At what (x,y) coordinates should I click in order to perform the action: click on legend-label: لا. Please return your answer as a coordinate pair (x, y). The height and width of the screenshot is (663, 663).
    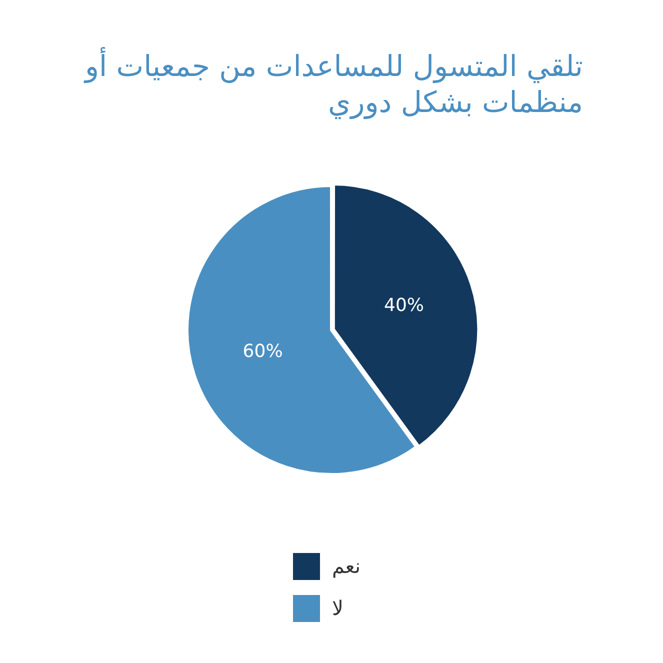
    Looking at the image, I should click on (338, 608).